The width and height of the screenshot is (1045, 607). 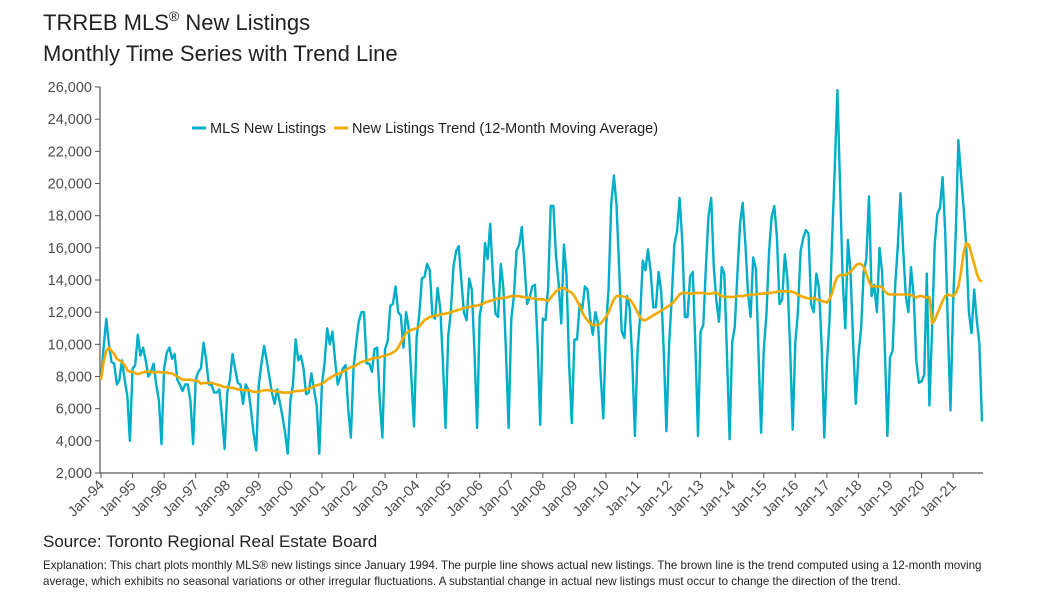 What do you see at coordinates (74, 410) in the screenshot?
I see `y-tick-label: 6,000` at bounding box center [74, 410].